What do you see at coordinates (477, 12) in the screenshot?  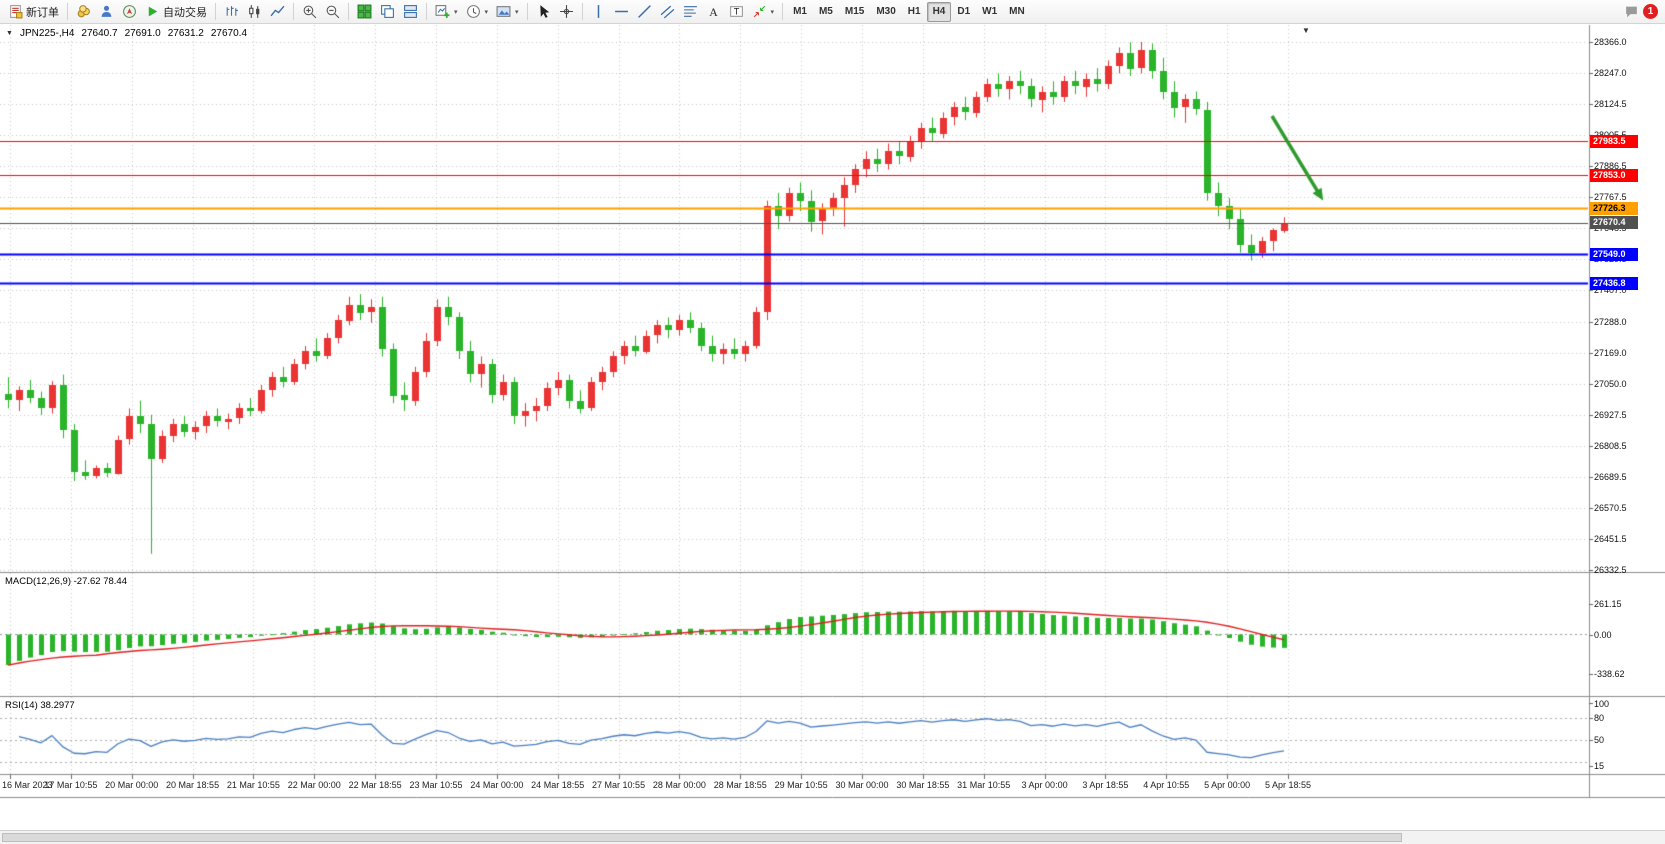 I see `profiles-button: ▾` at bounding box center [477, 12].